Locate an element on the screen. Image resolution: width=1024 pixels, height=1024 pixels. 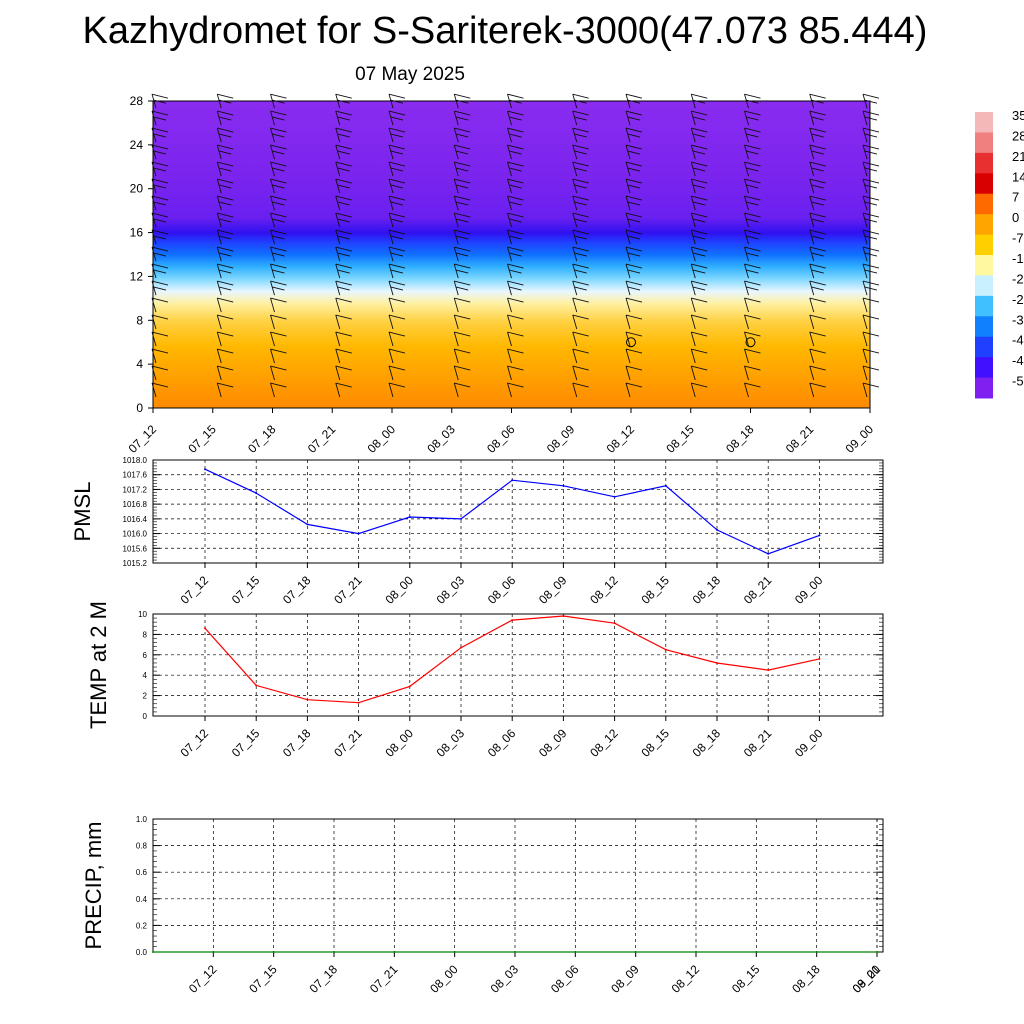
y-tick-label: 0.6 is located at coordinates (142, 872).